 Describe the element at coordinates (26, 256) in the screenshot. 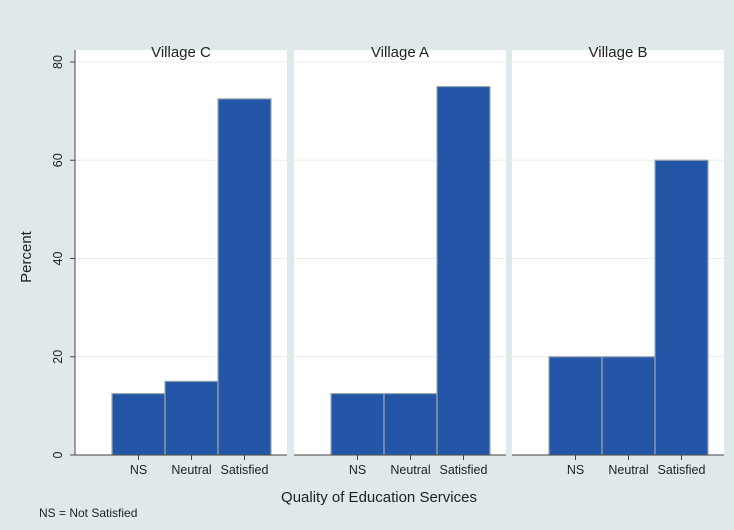

I see `y-axis-label: Percent` at that location.